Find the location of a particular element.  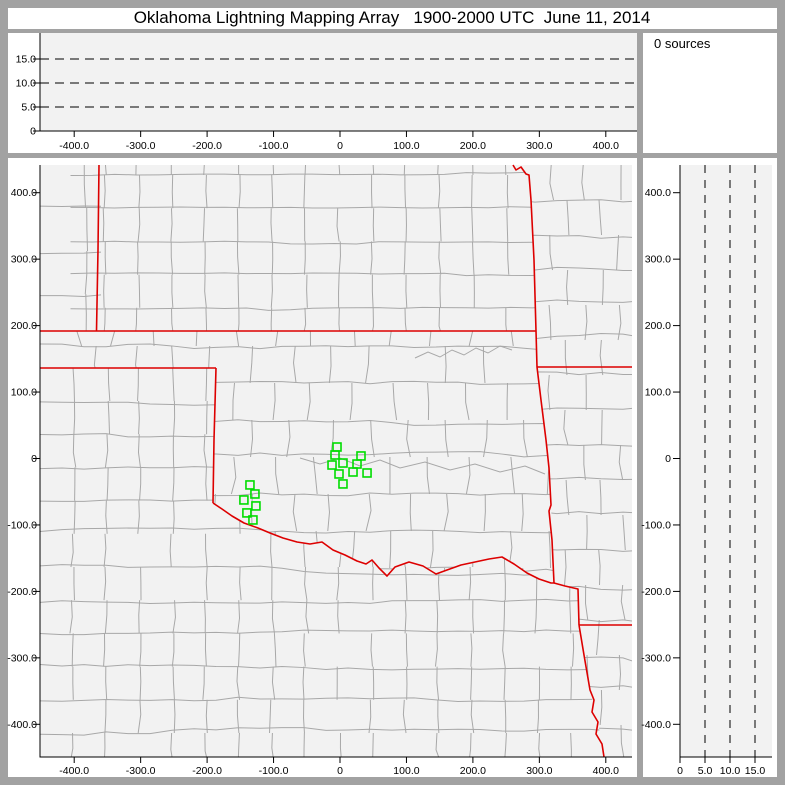

sources-panel: 0 sources is located at coordinates (682, 43).